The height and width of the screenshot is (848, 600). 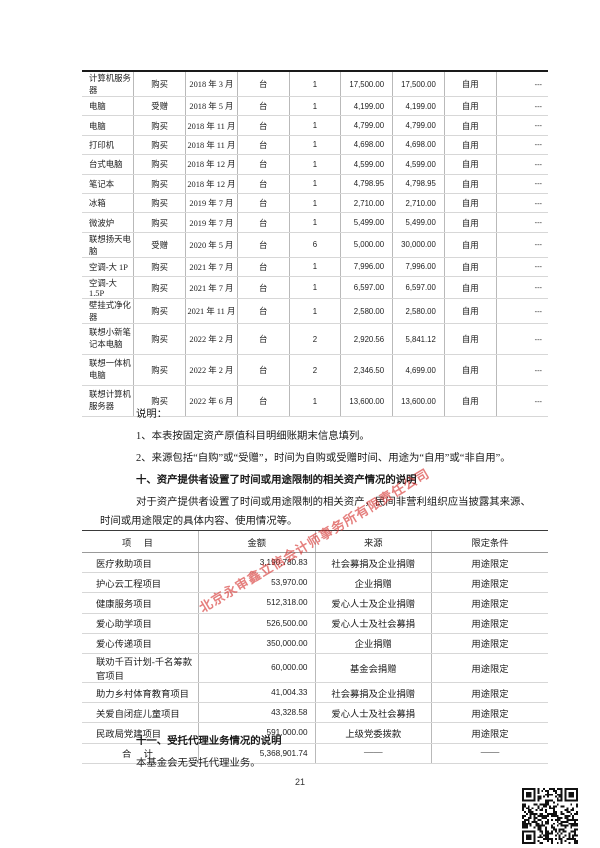 I want to click on asset-date: 2018 年 11 月, so click(x=211, y=145).